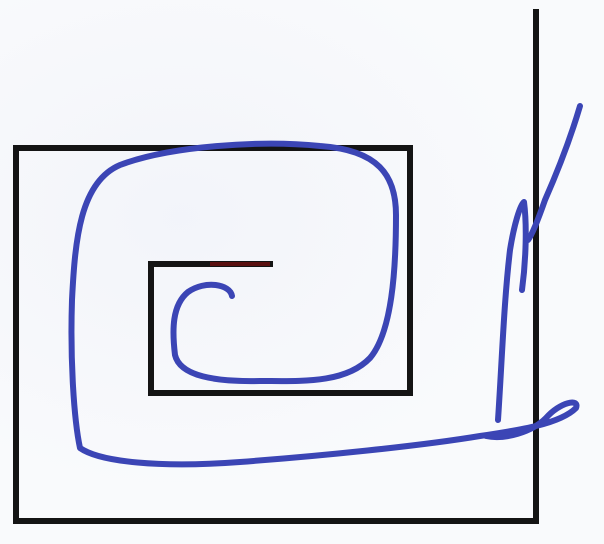 This screenshot has width=604, height=544. What do you see at coordinates (554, 173) in the screenshot?
I see `diagonal-stroke-right` at bounding box center [554, 173].